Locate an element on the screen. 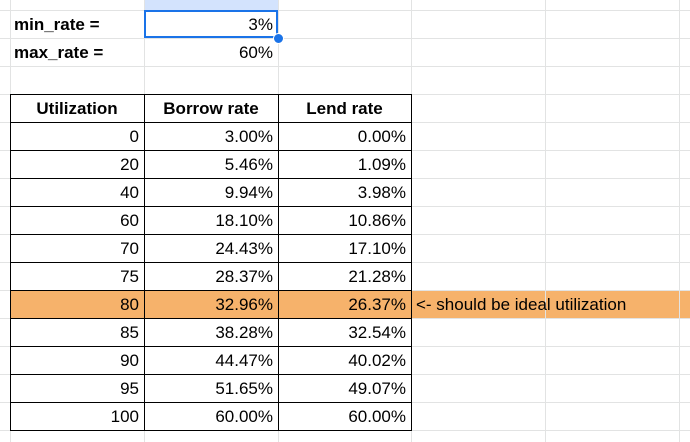 The width and height of the screenshot is (690, 442). lend-rate-cell: 1.09% is located at coordinates (381, 164).